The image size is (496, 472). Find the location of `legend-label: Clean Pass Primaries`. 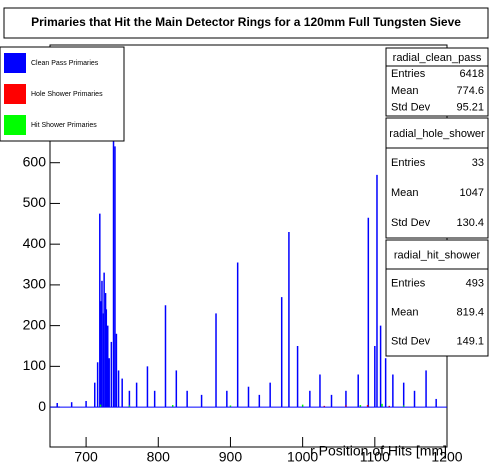

legend-label: Clean Pass Primaries is located at coordinates (65, 63).